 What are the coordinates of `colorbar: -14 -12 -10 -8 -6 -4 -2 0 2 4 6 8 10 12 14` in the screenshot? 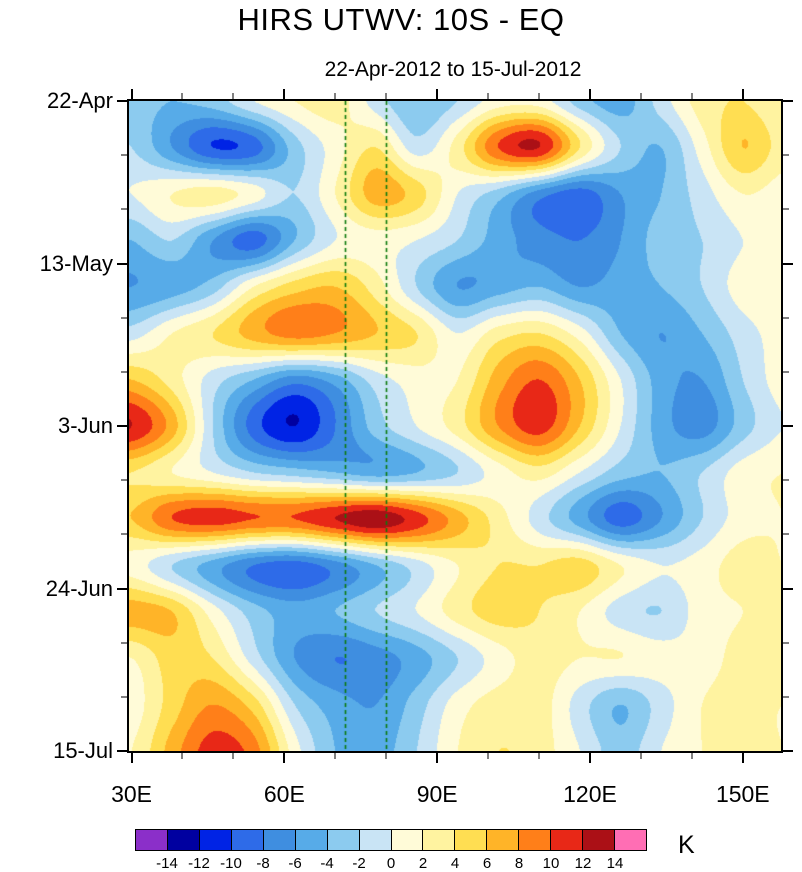 It's located at (391, 850).